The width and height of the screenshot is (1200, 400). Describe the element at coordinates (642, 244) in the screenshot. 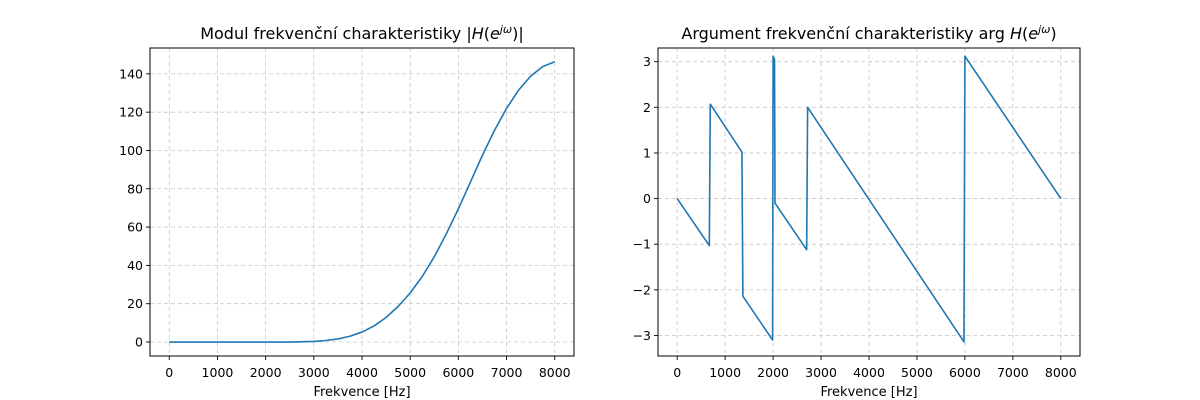

I see `y-tick-label-2: −1` at that location.